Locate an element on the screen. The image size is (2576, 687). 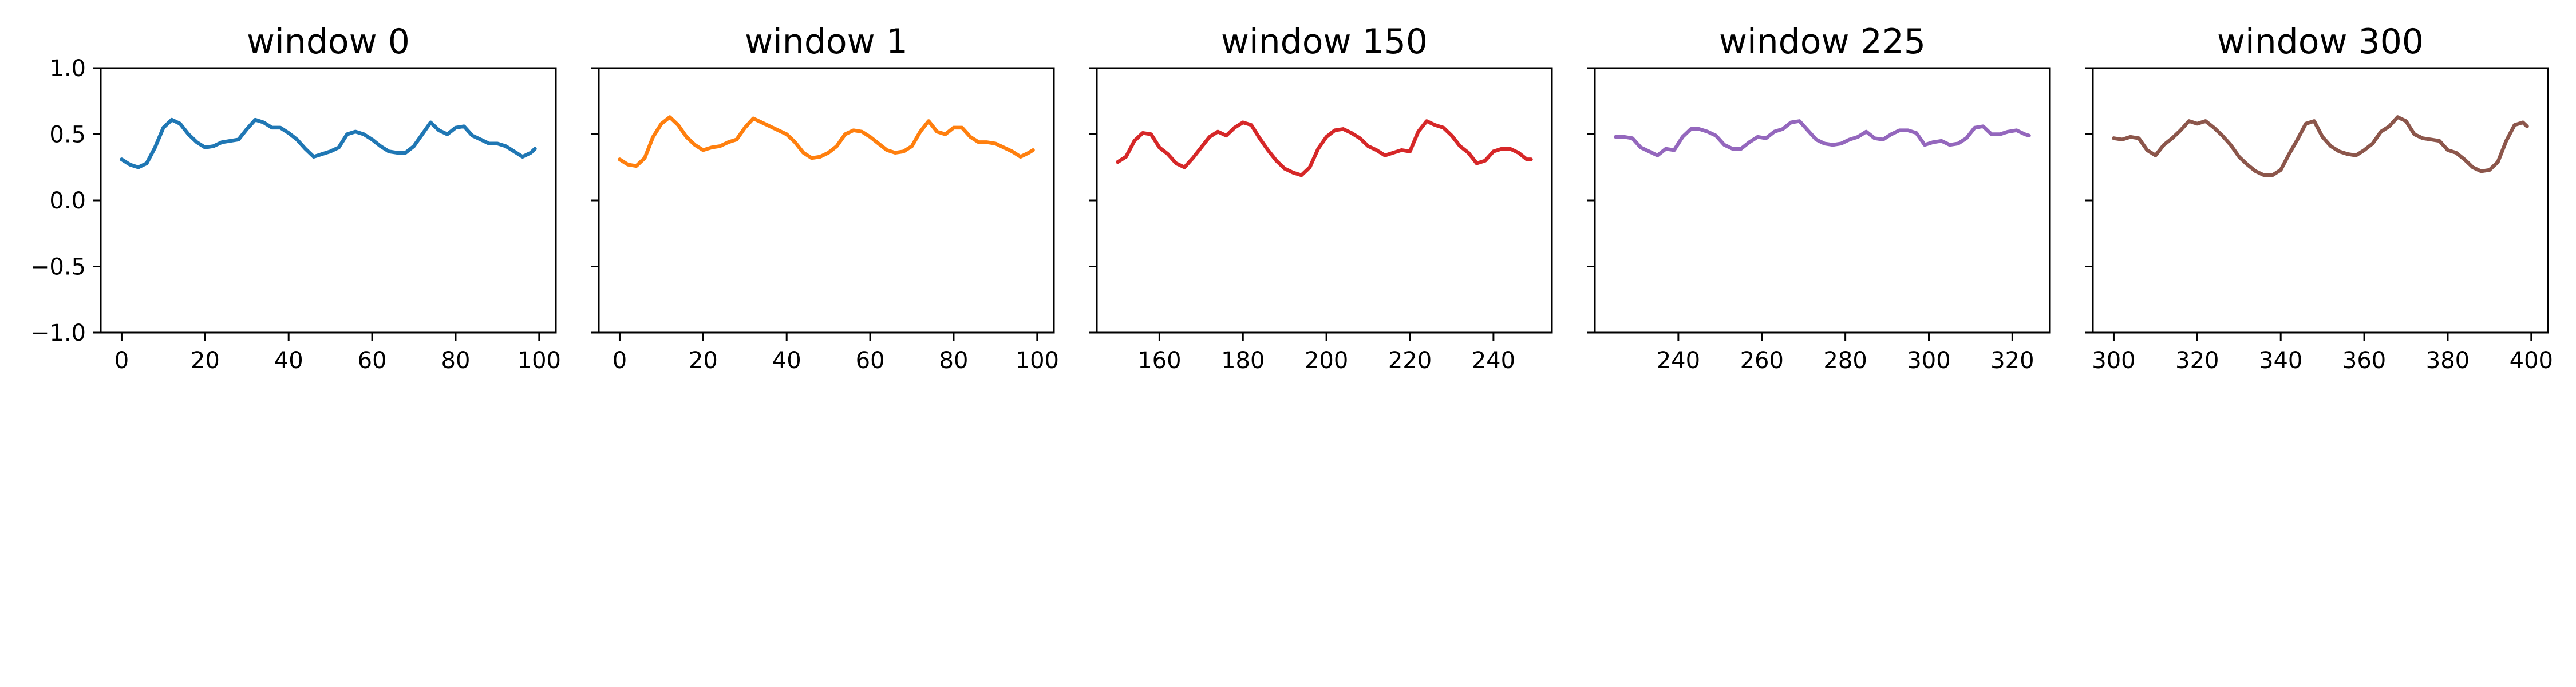
x-tick-label: 200 is located at coordinates (1326, 361).